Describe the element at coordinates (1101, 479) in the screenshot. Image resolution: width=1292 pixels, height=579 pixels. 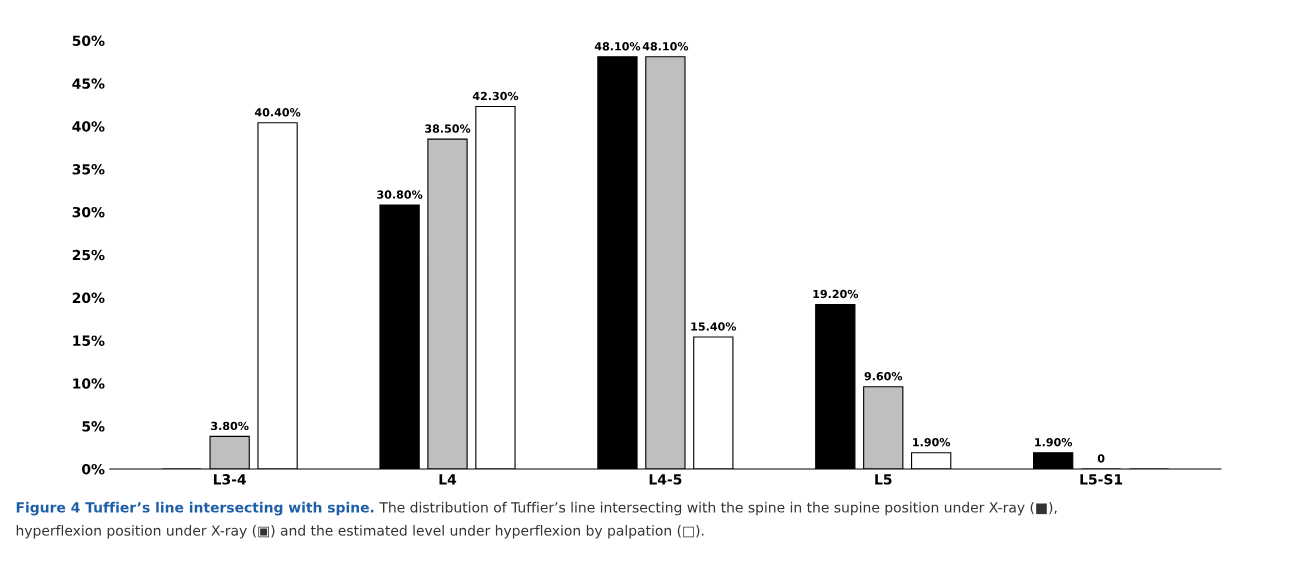
I see `x-tick-label: L5-S1` at that location.